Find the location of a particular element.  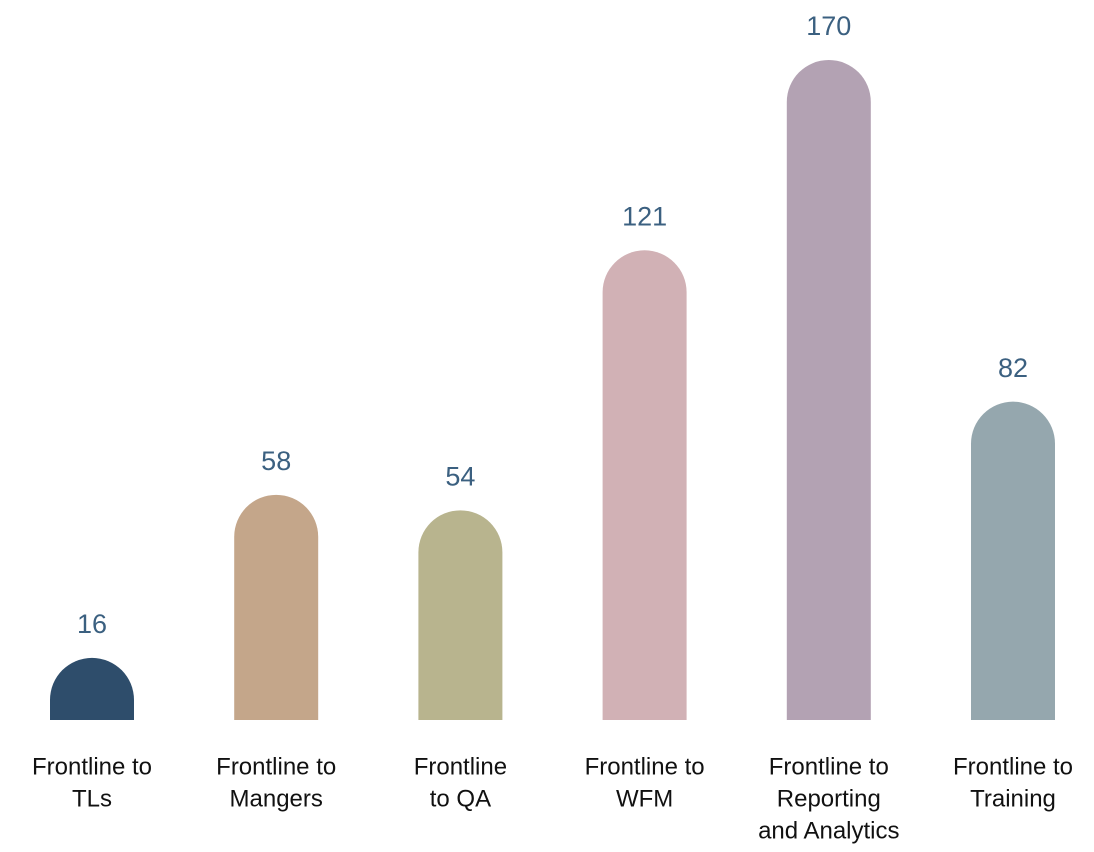

category-label: WFM is located at coordinates (644, 798).